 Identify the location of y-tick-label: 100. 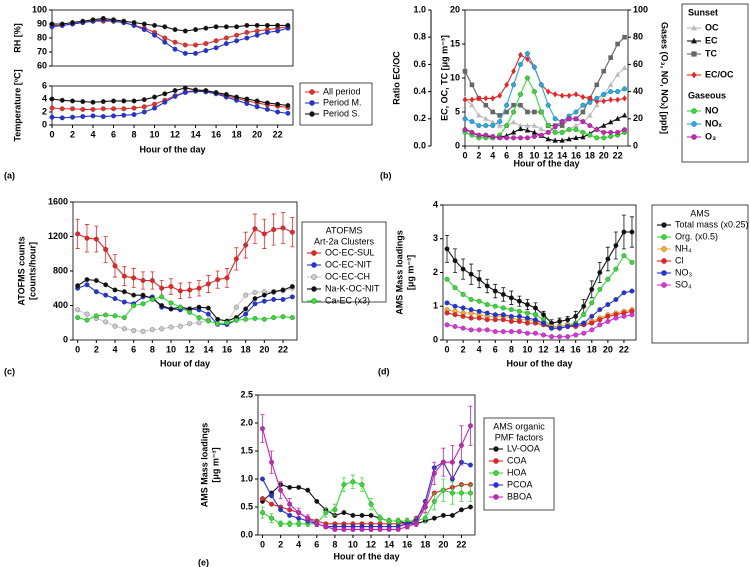
(39, 9).